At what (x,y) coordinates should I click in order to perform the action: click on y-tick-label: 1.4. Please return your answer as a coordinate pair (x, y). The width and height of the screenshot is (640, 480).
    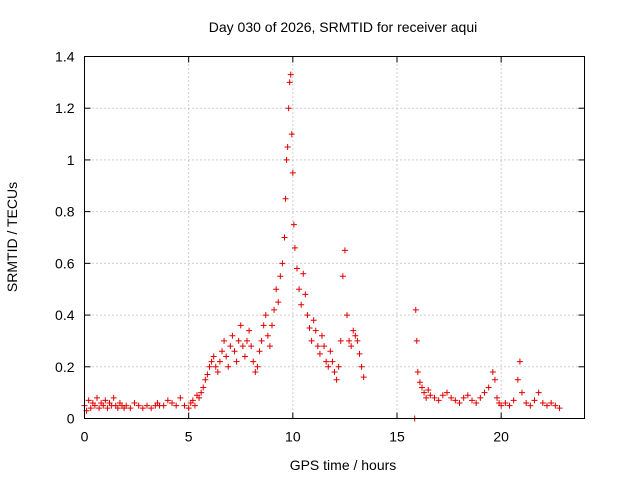
    Looking at the image, I should click on (65, 57).